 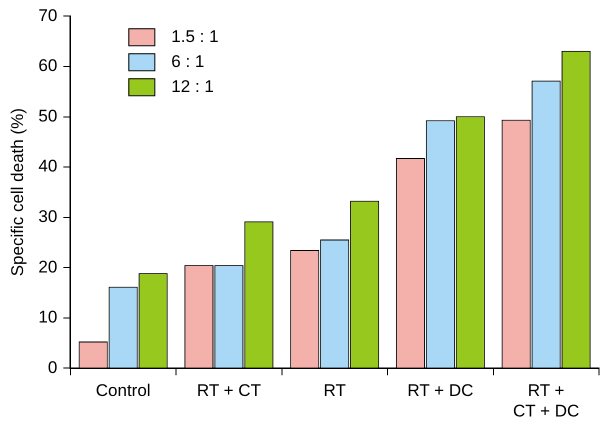 I want to click on x-tick-label: RT + DC, so click(x=440, y=390).